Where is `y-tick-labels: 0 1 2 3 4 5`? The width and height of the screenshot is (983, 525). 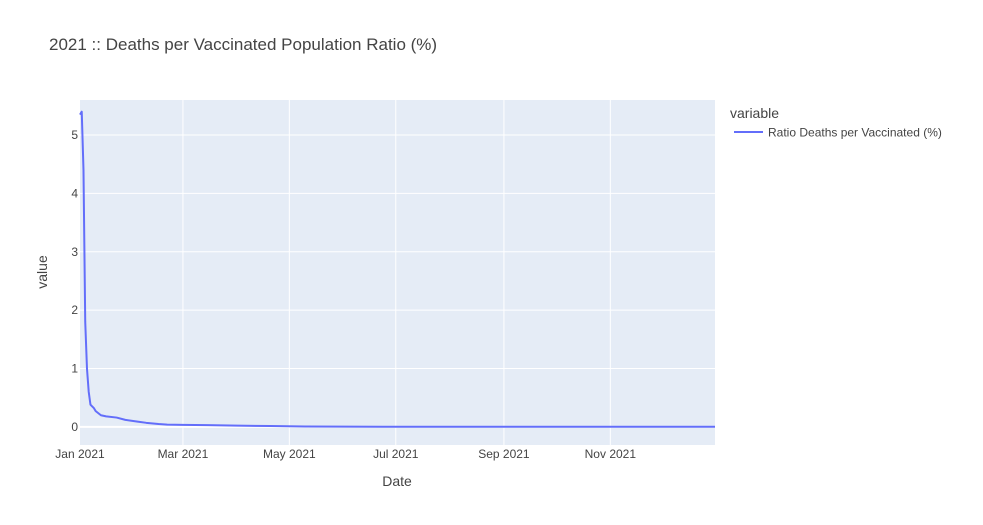 y-tick-labels: 0 1 2 3 4 5 is located at coordinates (74, 281).